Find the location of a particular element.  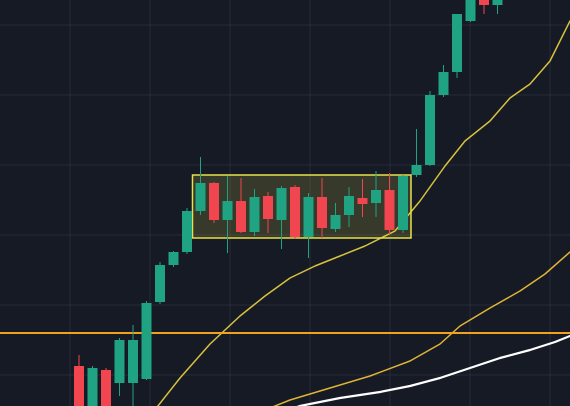

ma-long-line is located at coordinates (433, 370).